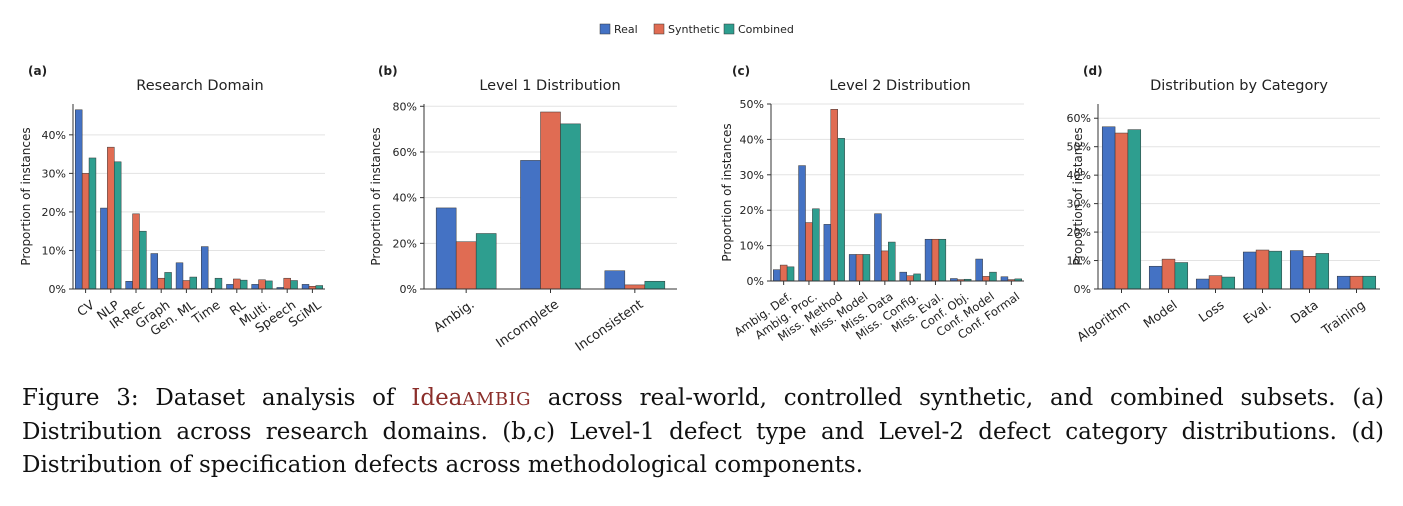 This screenshot has height=506, width=1403. What do you see at coordinates (497, 399) in the screenshot?
I see `dataset-name-smallcaps: AMBIG` at bounding box center [497, 399].